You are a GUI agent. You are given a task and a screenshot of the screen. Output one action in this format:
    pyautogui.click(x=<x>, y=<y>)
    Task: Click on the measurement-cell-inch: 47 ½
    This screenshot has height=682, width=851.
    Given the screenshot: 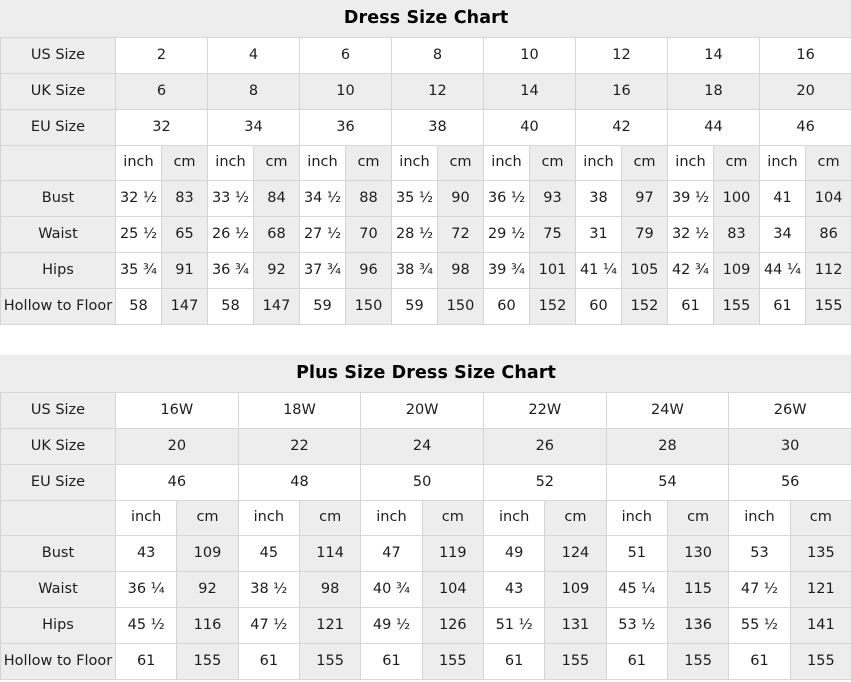 What is the action you would take?
    pyautogui.click(x=759, y=589)
    